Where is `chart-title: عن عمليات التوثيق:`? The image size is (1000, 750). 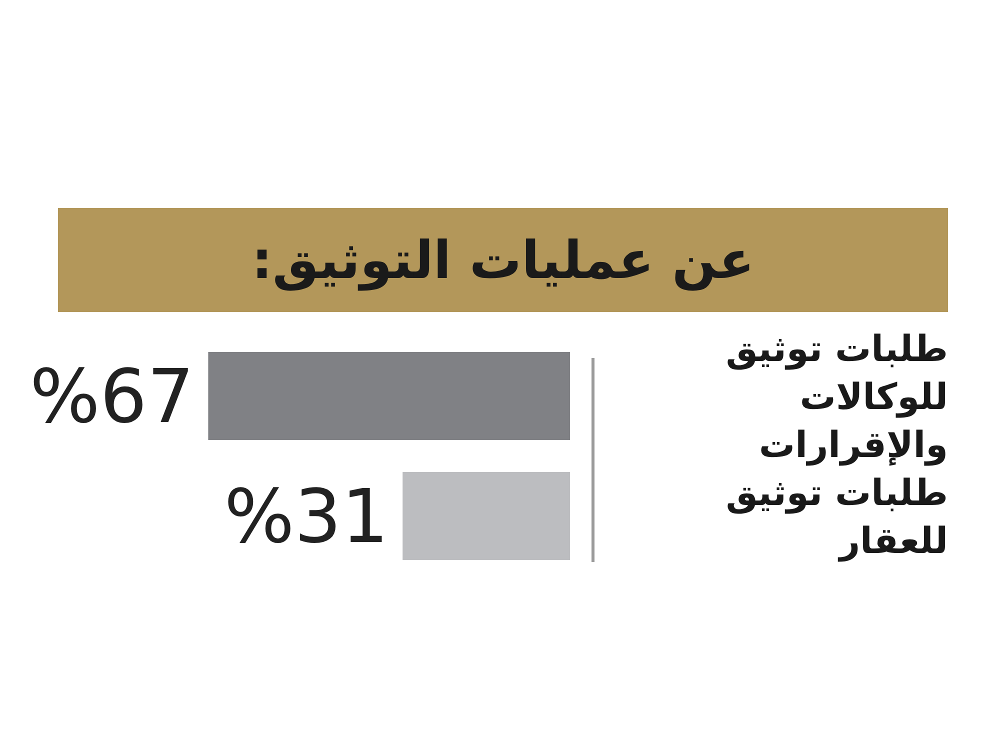 chart-title: عن عمليات التوثيق: is located at coordinates (503, 261).